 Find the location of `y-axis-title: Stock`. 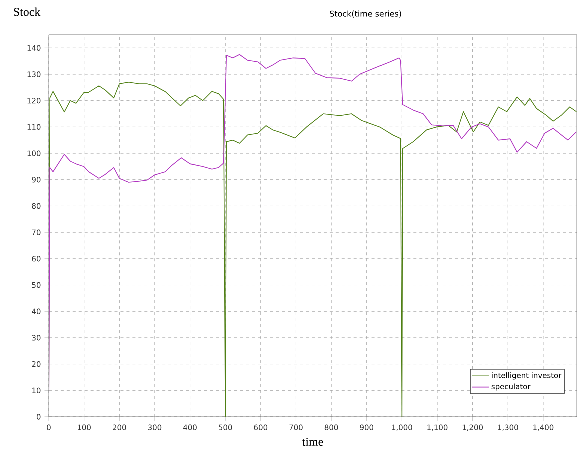

y-axis-title: Stock is located at coordinates (27, 12).